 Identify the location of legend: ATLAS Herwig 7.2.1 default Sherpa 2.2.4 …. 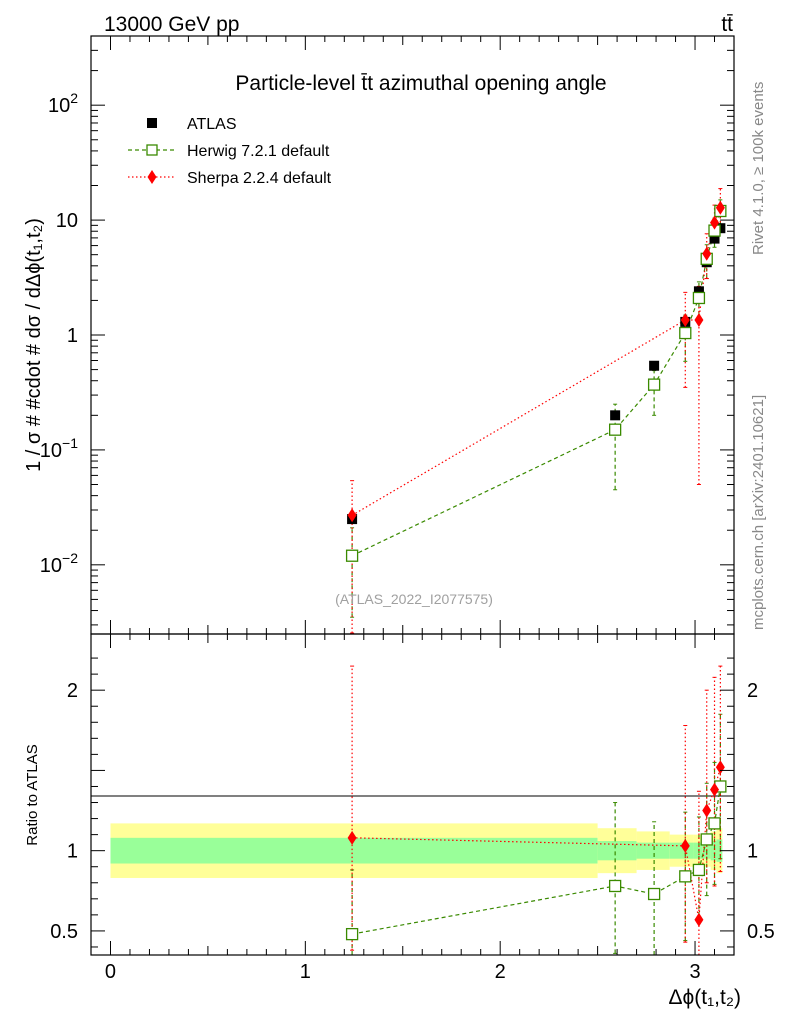
(230, 151).